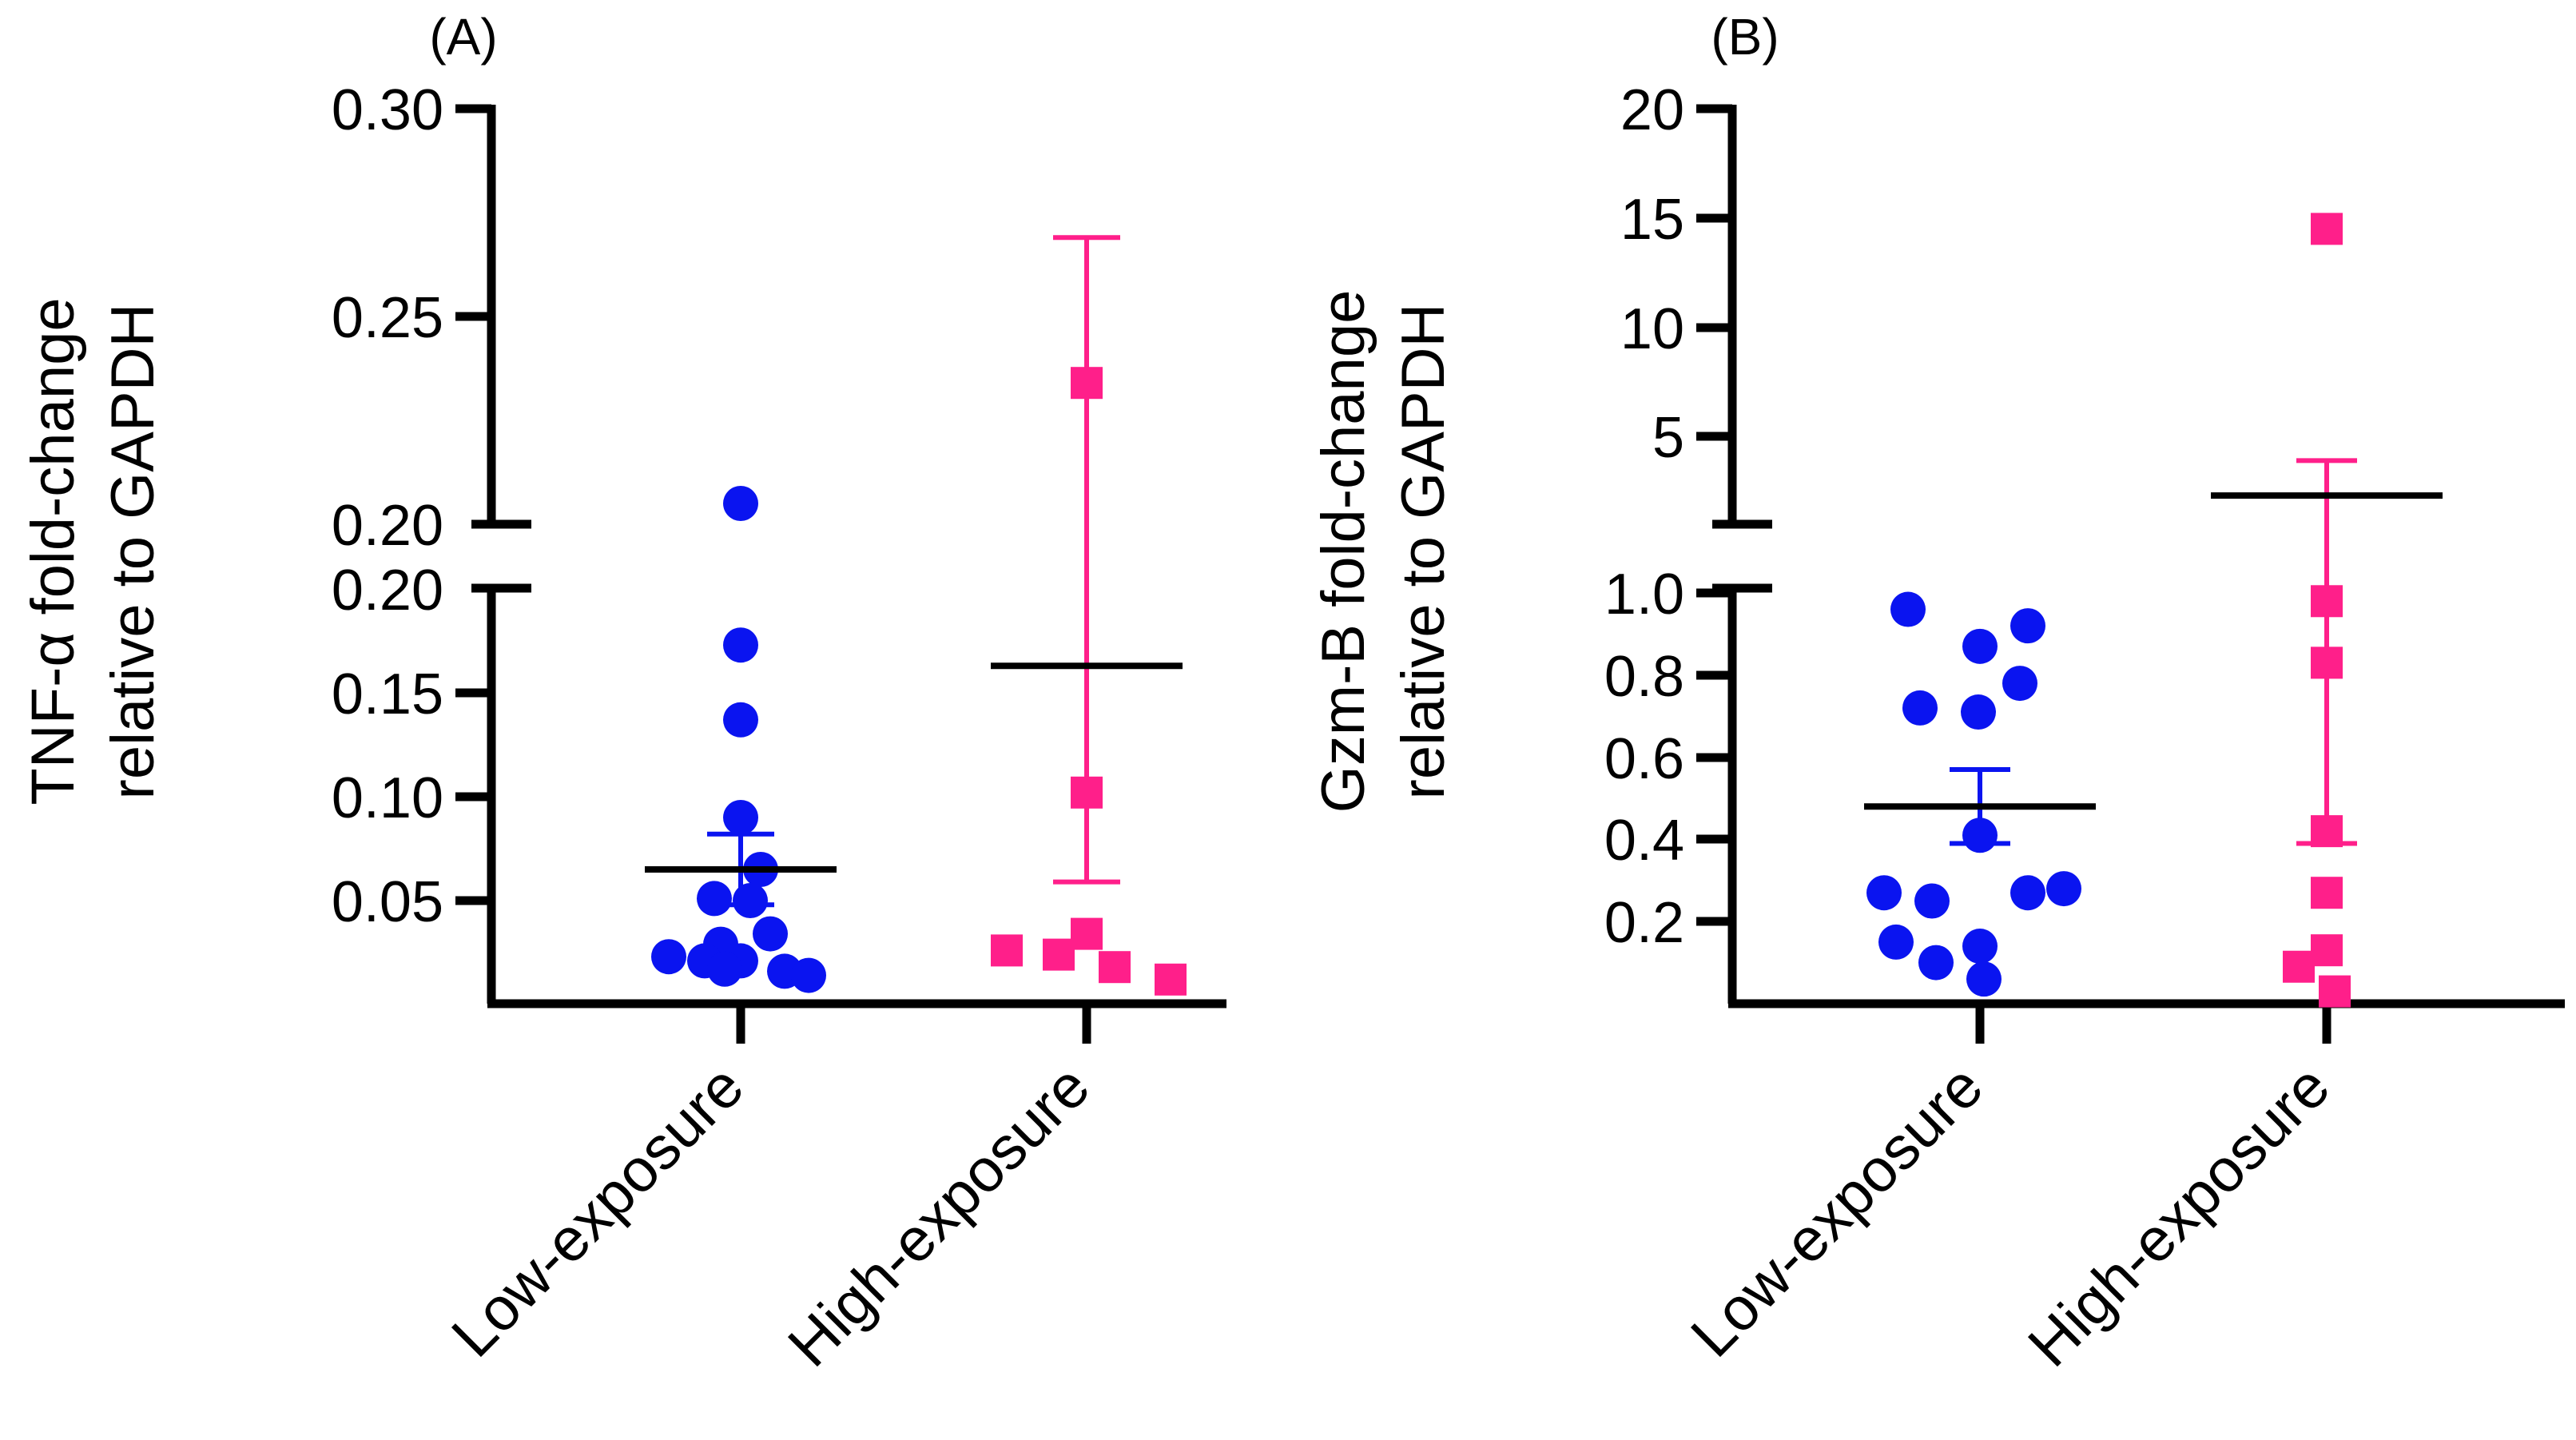  What do you see at coordinates (463, 37) in the screenshot?
I see `panel-a-label: (A)` at bounding box center [463, 37].